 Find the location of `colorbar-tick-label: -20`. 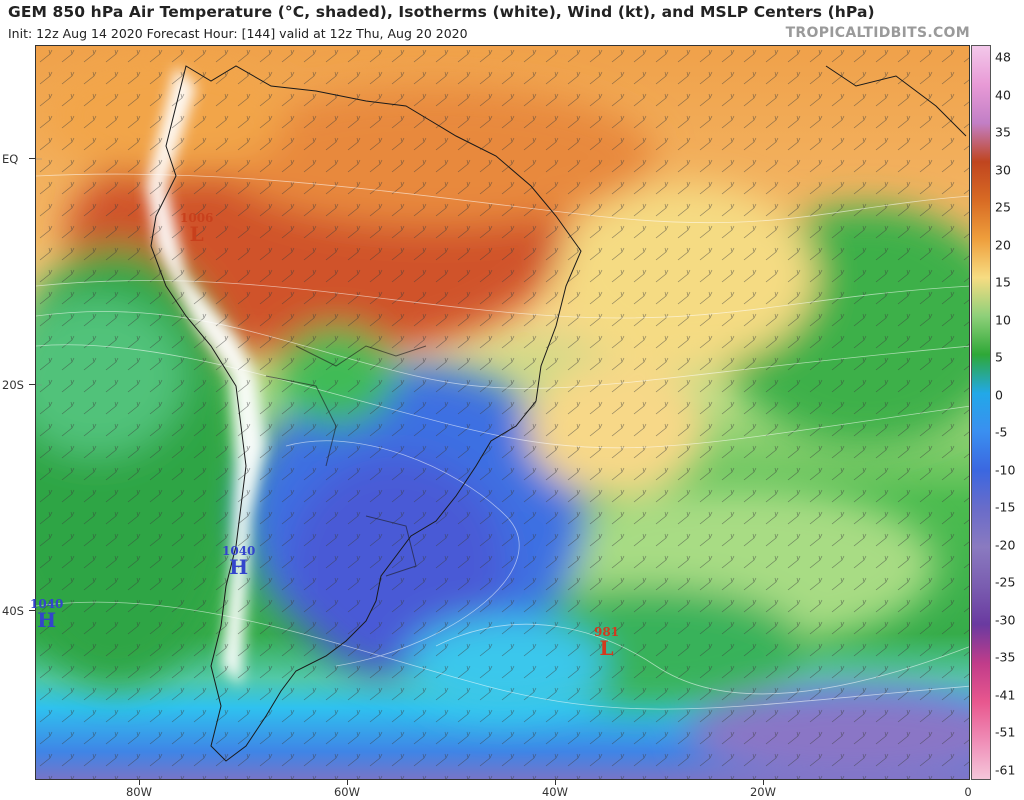

colorbar-tick-label: -20 is located at coordinates (1005, 545).